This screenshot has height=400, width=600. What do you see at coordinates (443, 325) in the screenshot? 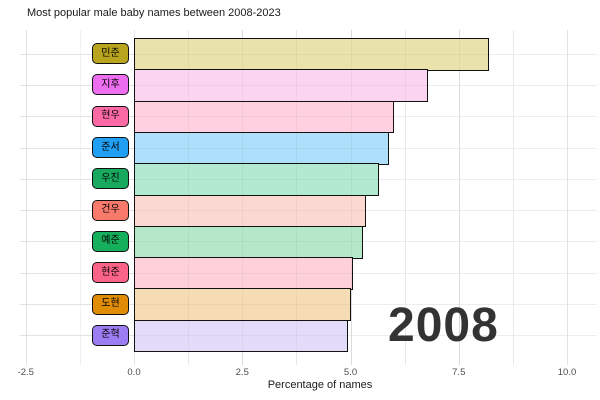
I see `year-annotation: 2008` at bounding box center [443, 325].